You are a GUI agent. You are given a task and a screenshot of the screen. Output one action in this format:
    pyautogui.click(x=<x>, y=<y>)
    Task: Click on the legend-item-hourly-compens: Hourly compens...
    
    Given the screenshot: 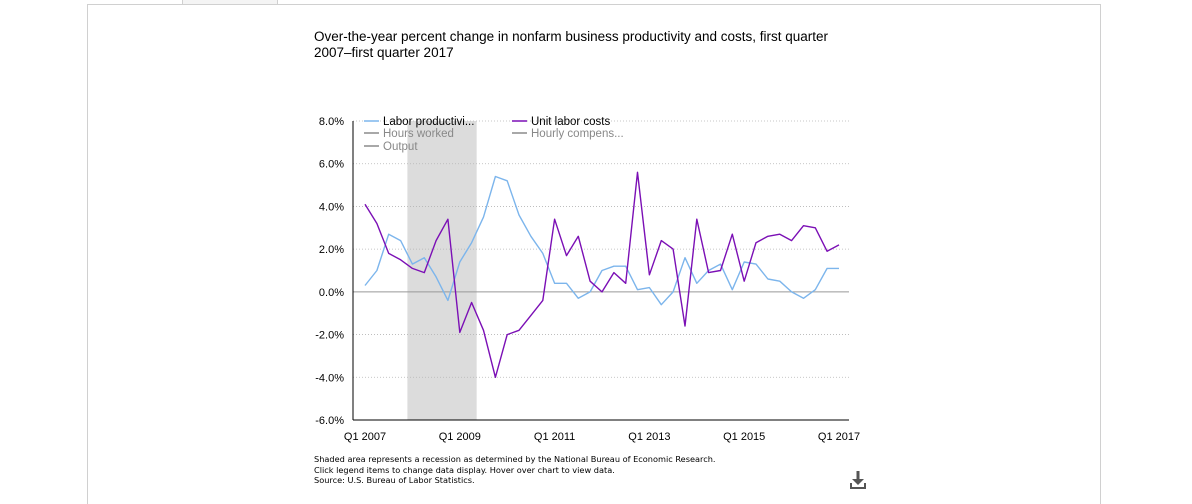 What is the action you would take?
    pyautogui.click(x=577, y=134)
    